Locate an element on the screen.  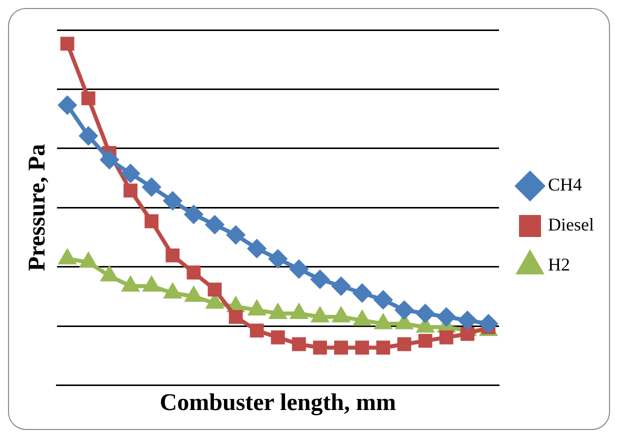
legend-label: Diesel is located at coordinates (571, 224).